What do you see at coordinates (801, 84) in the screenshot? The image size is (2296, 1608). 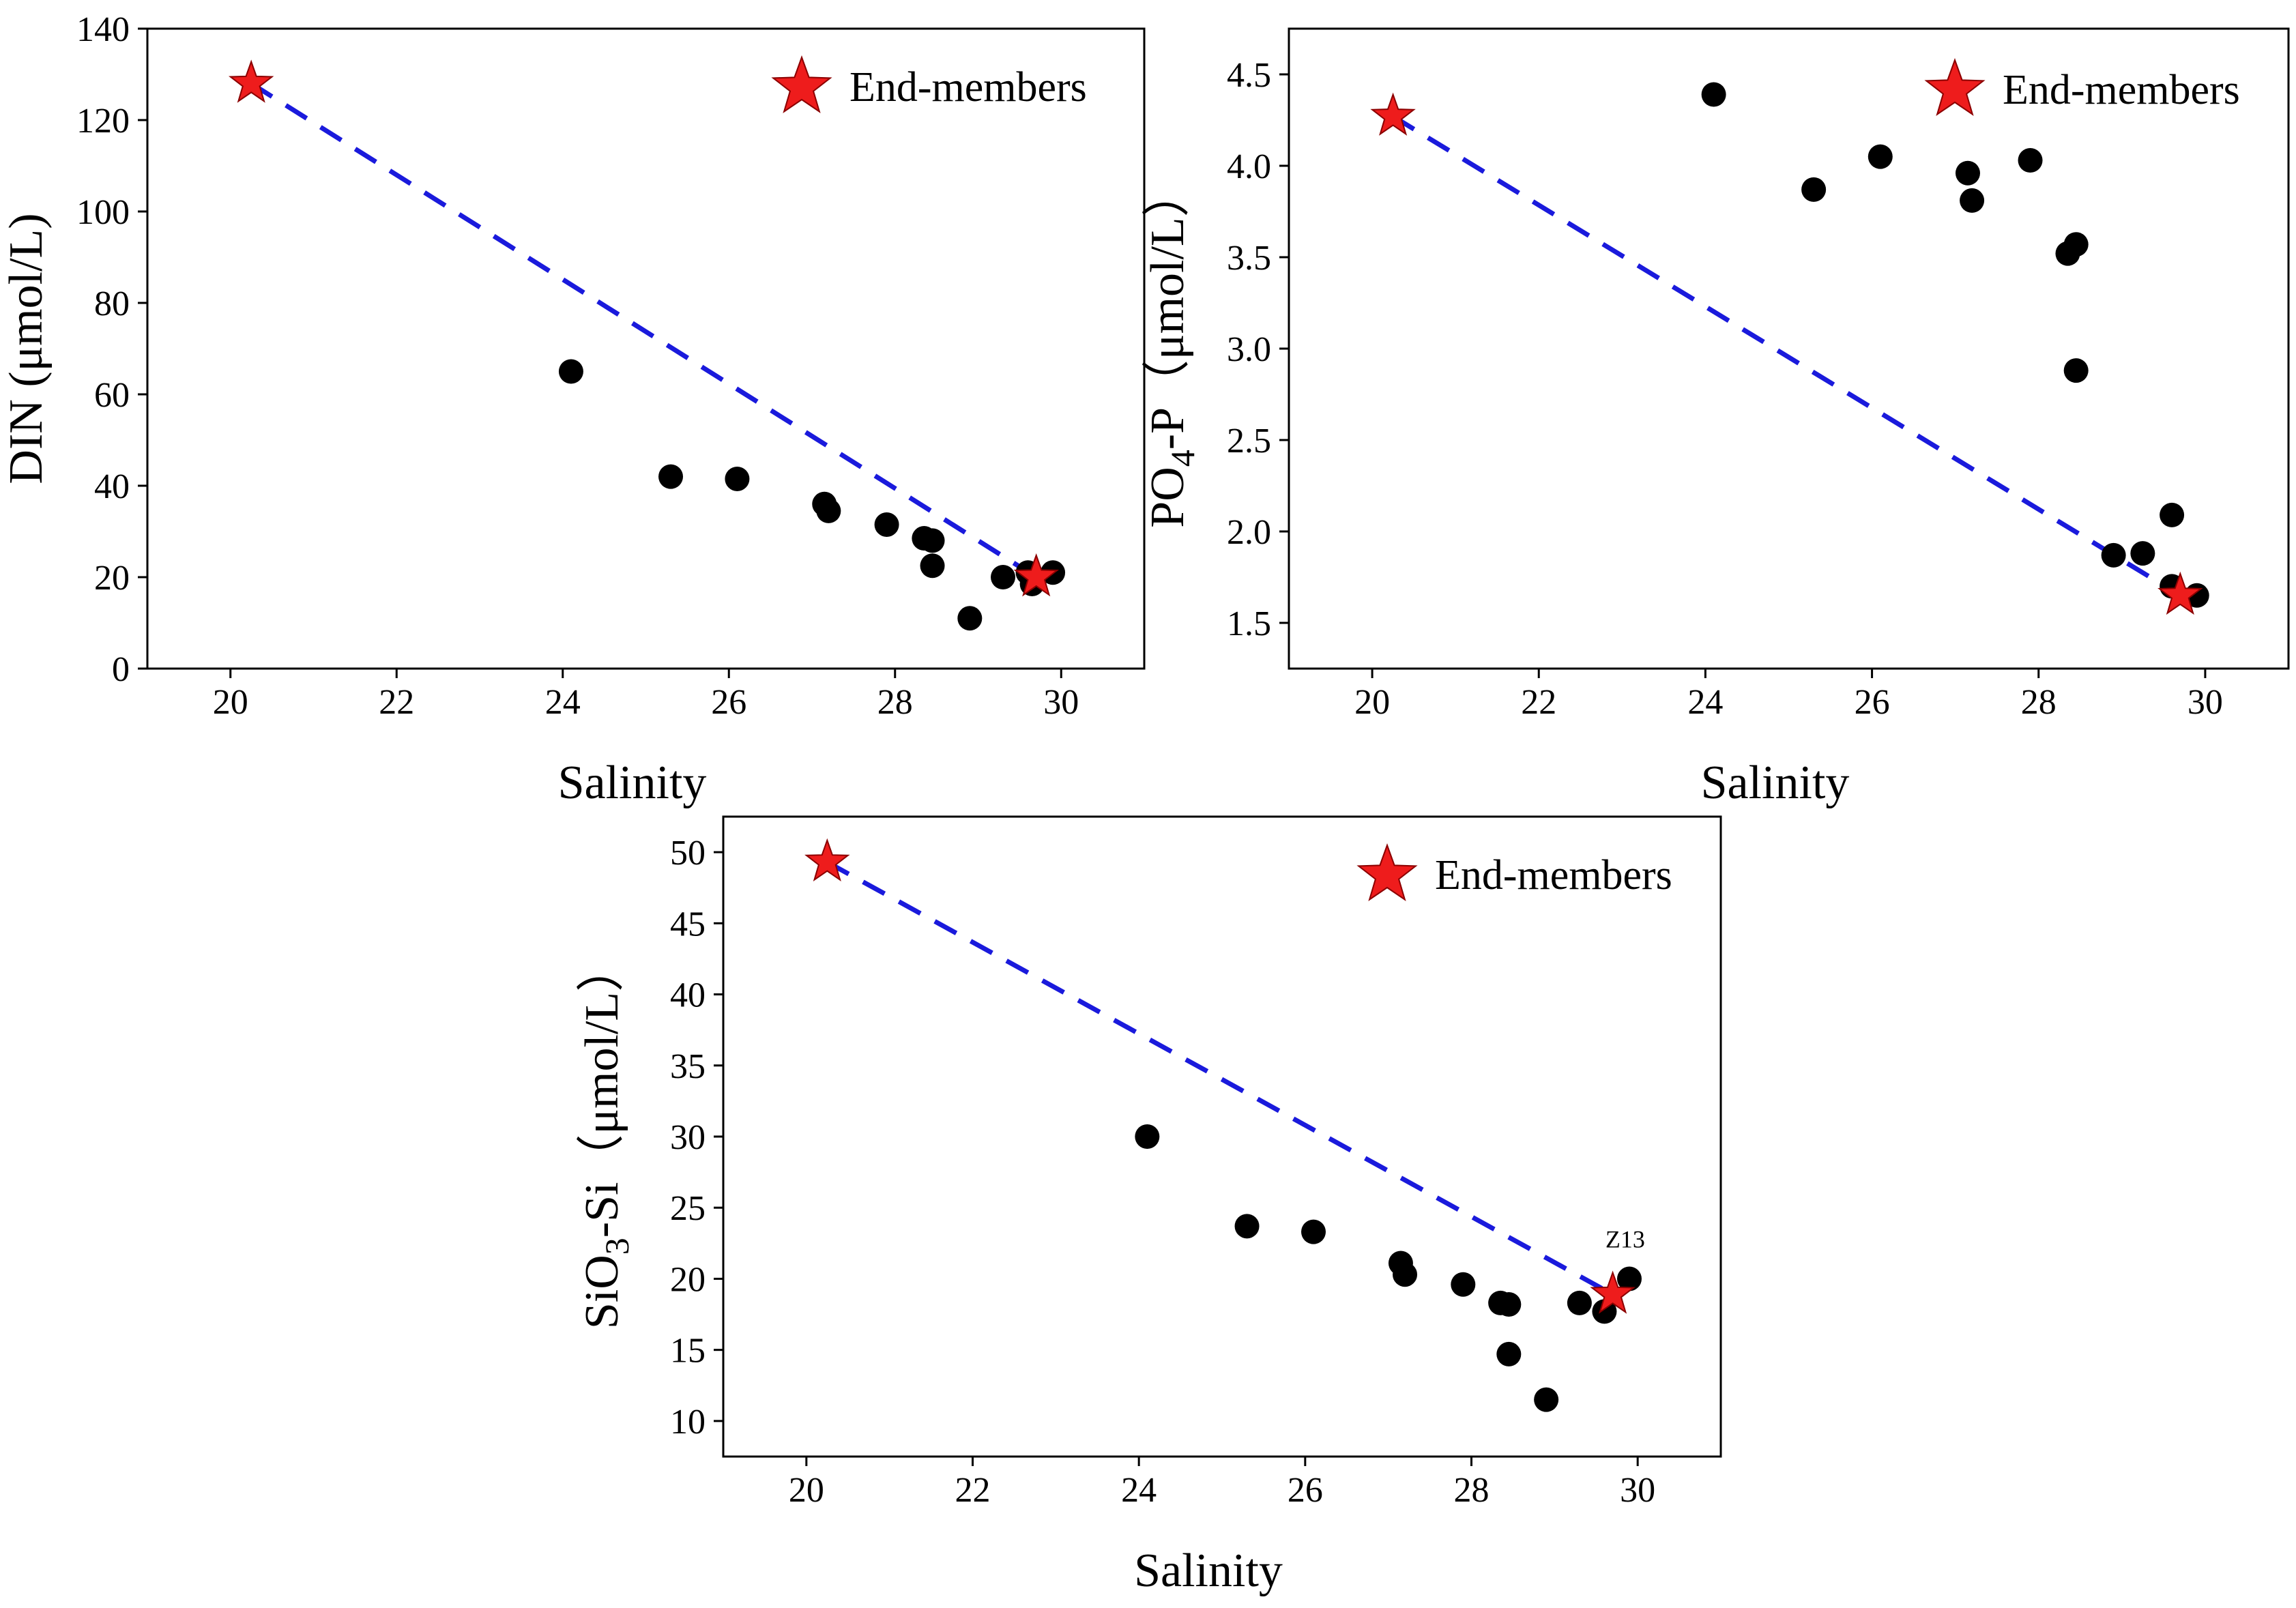 I see `din-legend-star-icon` at bounding box center [801, 84].